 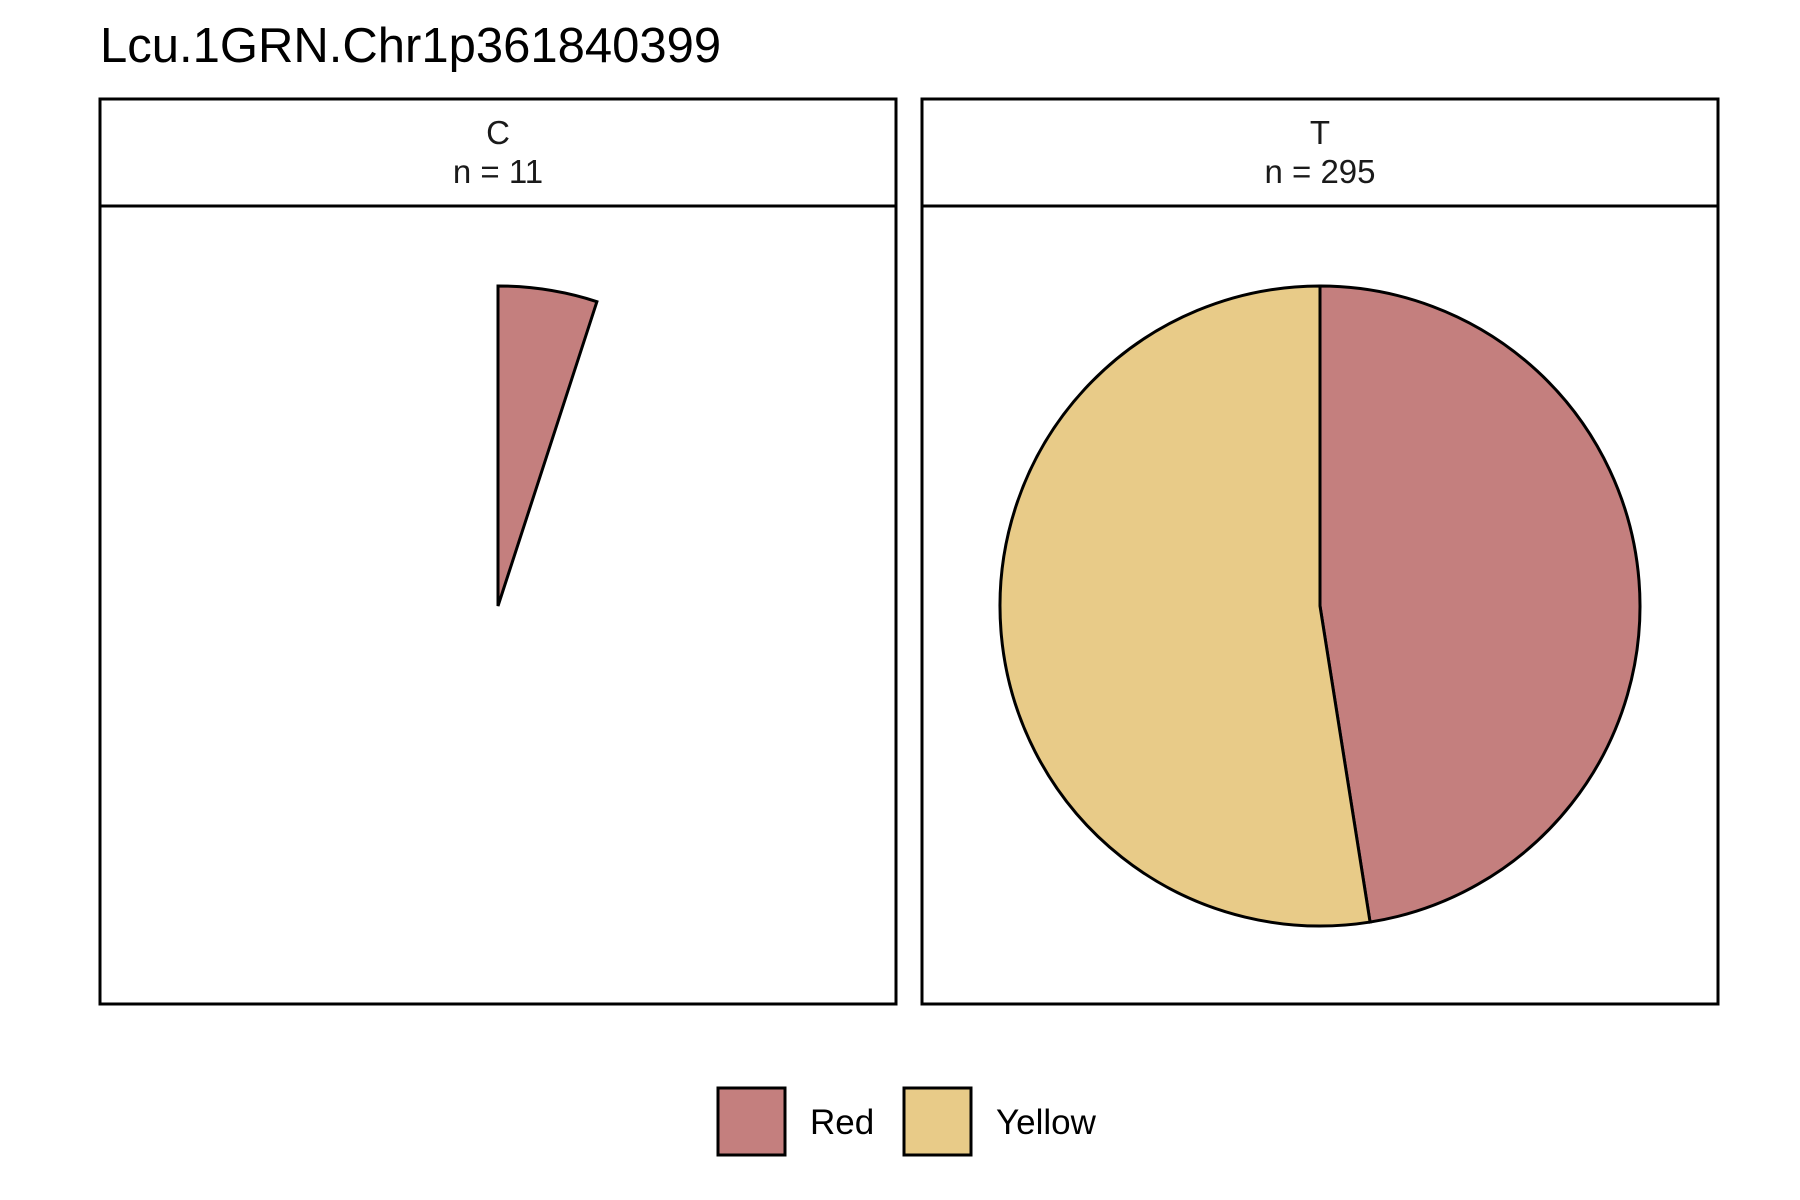 What do you see at coordinates (1320, 152) in the screenshot?
I see `strip-box-t` at bounding box center [1320, 152].